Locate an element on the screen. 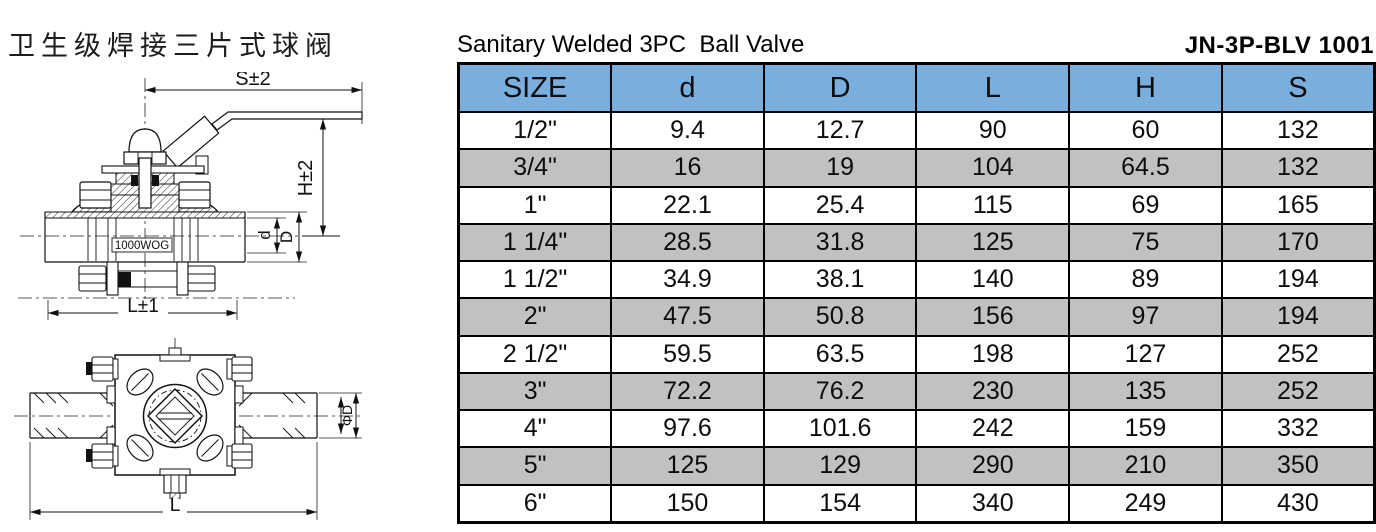 The height and width of the screenshot is (532, 1376). spec-cell: 12.7 is located at coordinates (840, 130).